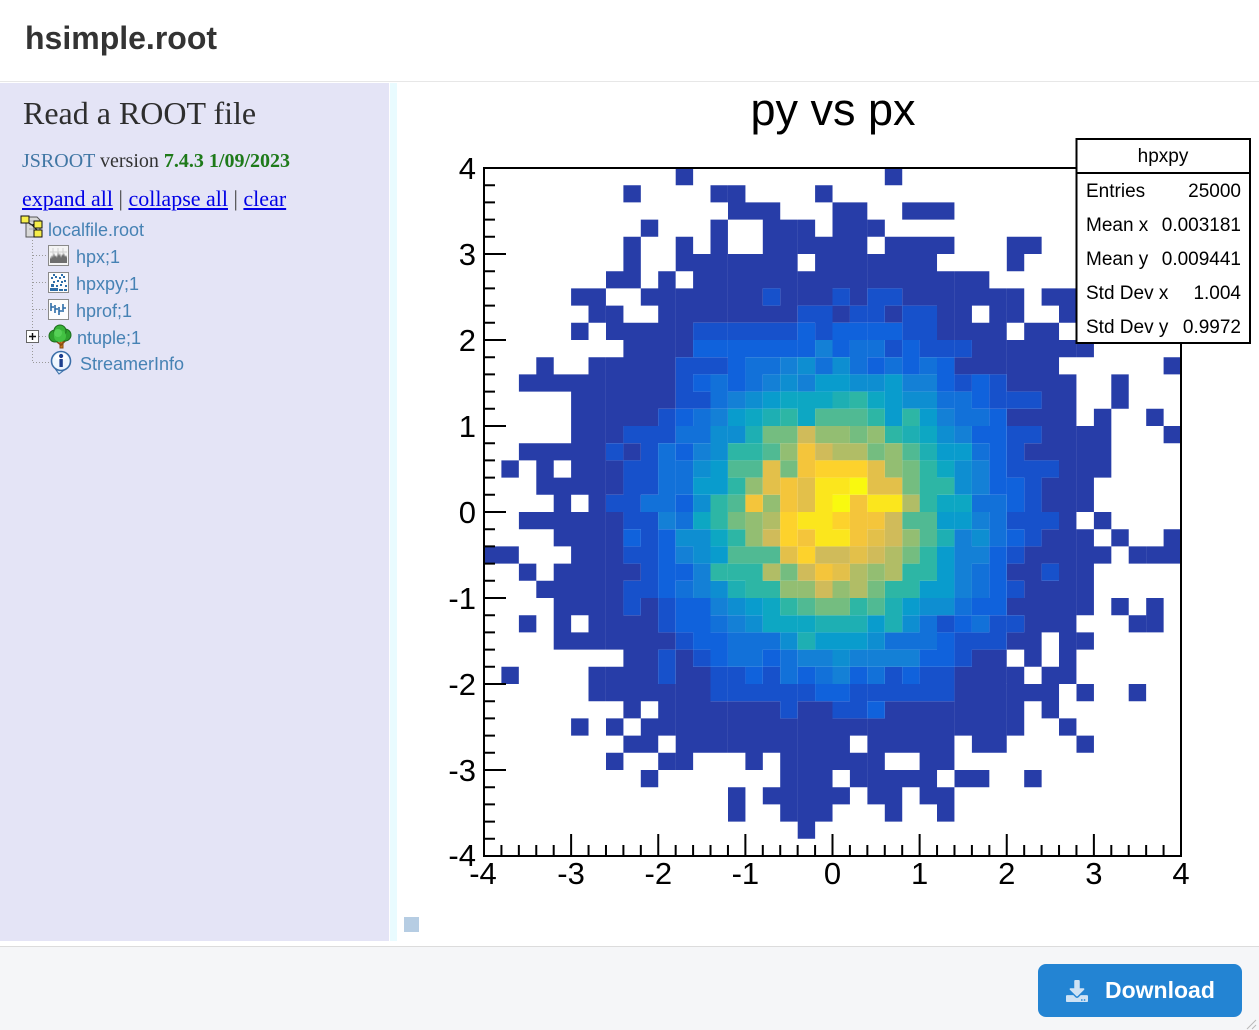 This screenshot has width=1259, height=1030. Describe the element at coordinates (1201, 225) in the screenshot. I see `svg-text: 0.003181` at that location.